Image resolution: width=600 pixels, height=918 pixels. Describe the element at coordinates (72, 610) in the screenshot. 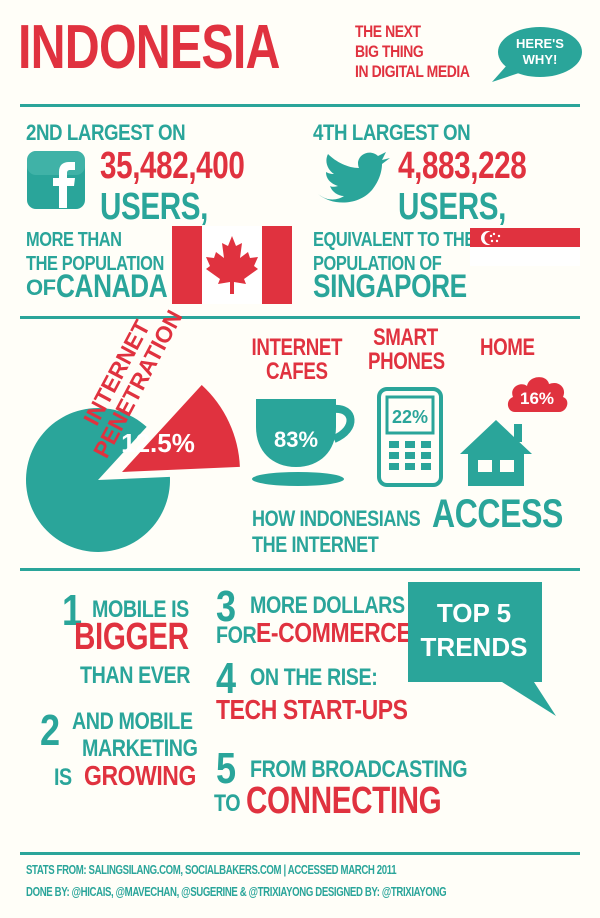

I see `trend-1-number: 1` at that location.